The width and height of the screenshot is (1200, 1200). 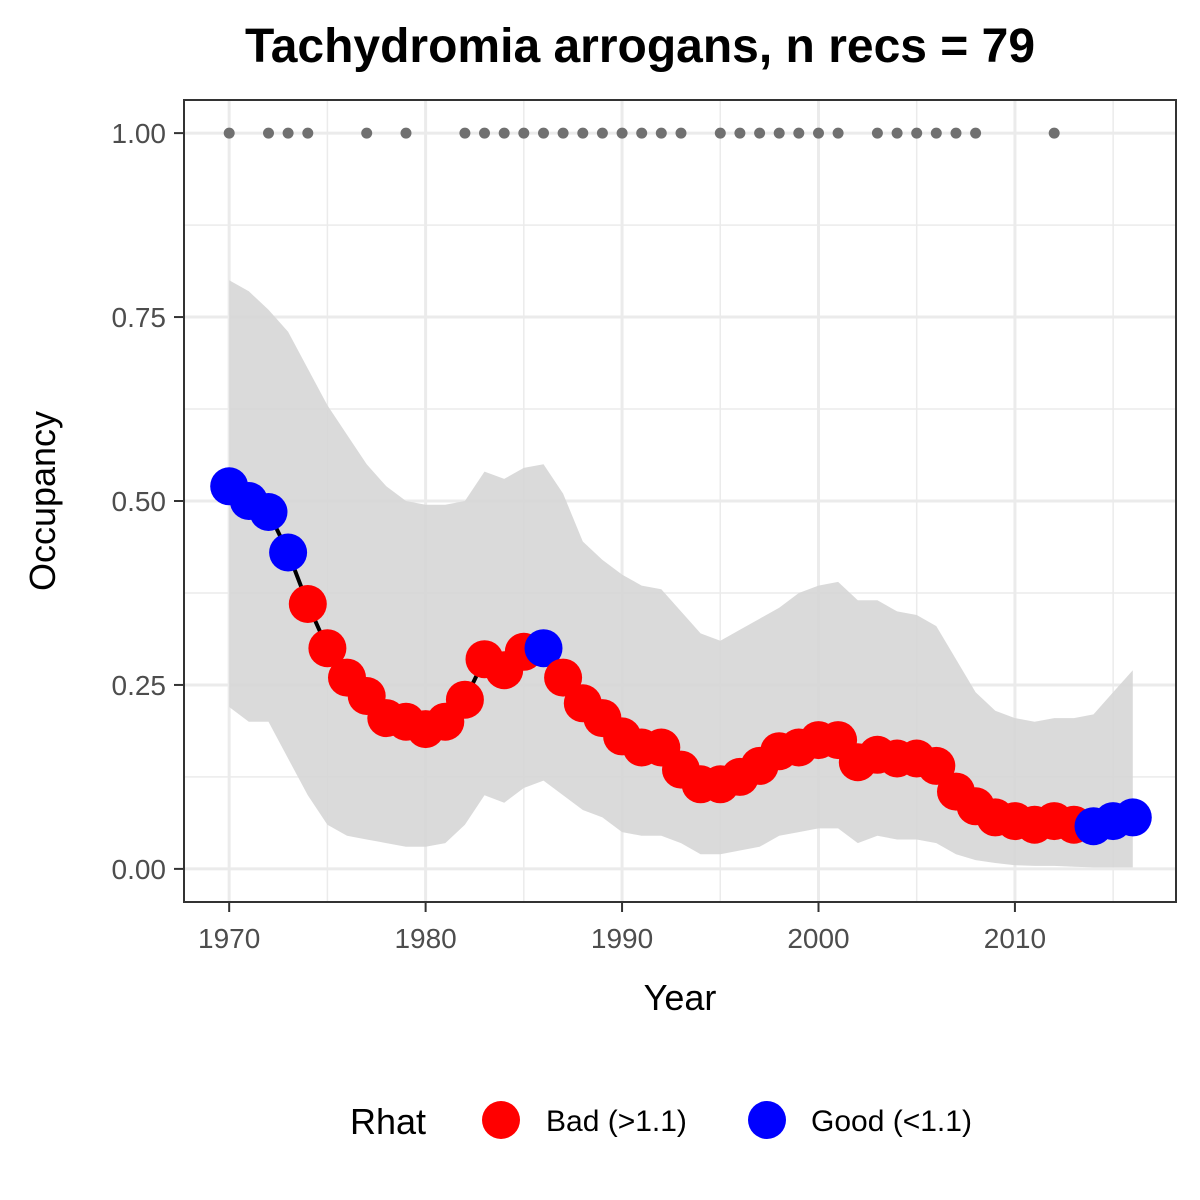 I want to click on y-axis: 0.00 0.25 0.50 0.75 1.00, so click(x=148, y=501).